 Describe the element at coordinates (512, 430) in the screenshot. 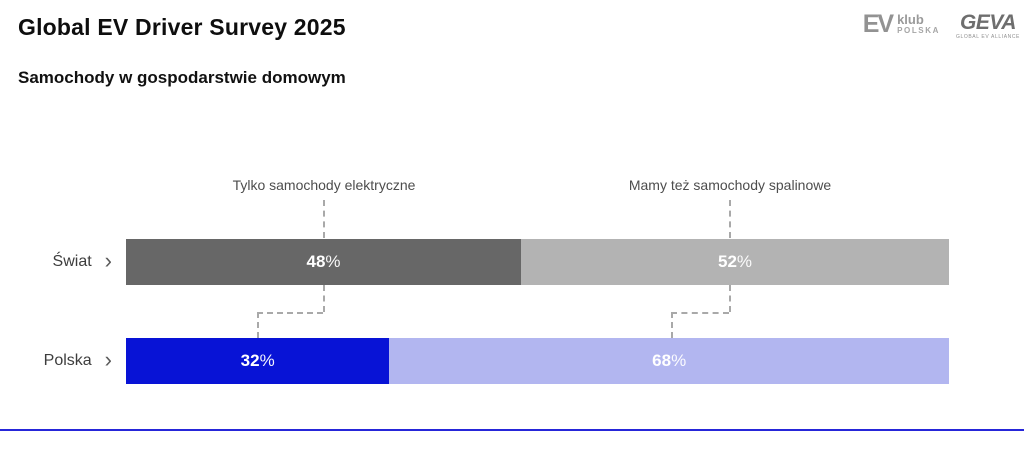

I see `footer-accent-line` at that location.